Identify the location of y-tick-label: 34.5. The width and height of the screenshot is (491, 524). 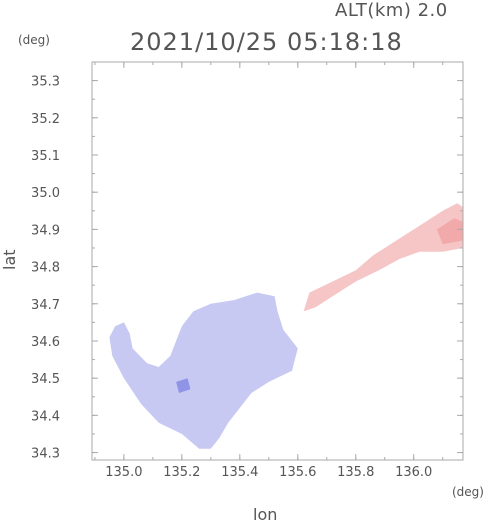
(45, 379).